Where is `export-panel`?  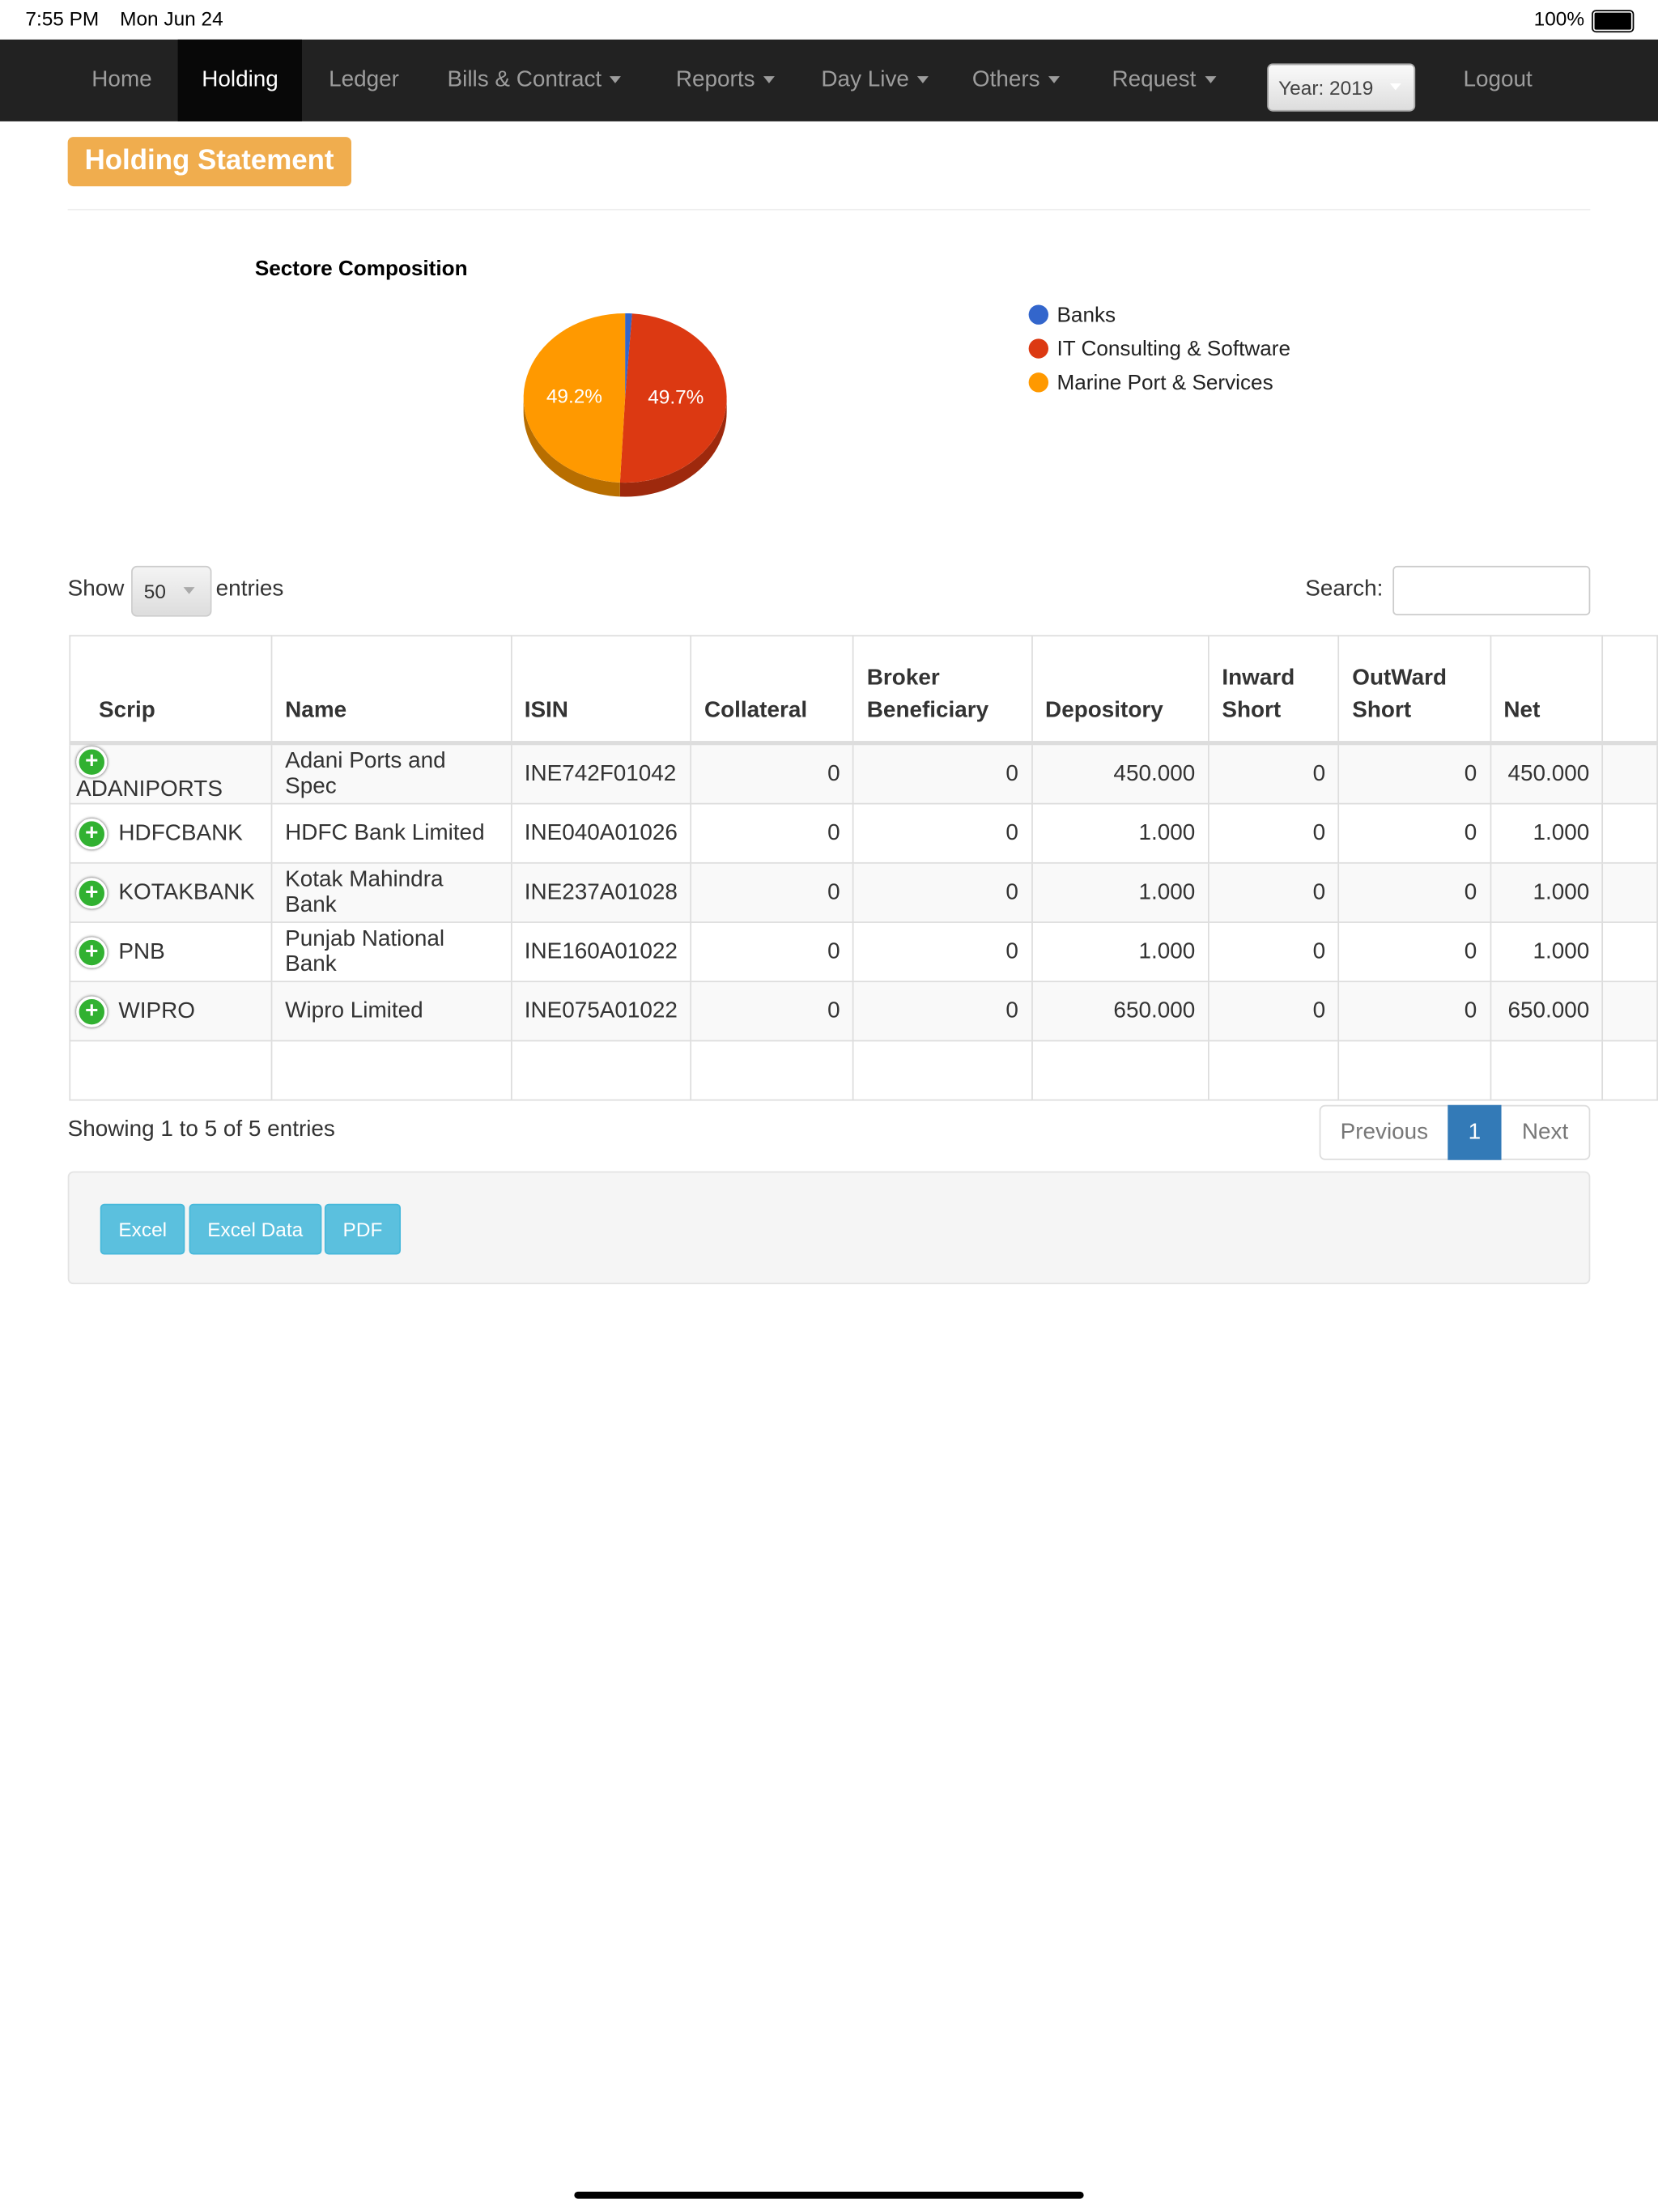 export-panel is located at coordinates (829, 1228).